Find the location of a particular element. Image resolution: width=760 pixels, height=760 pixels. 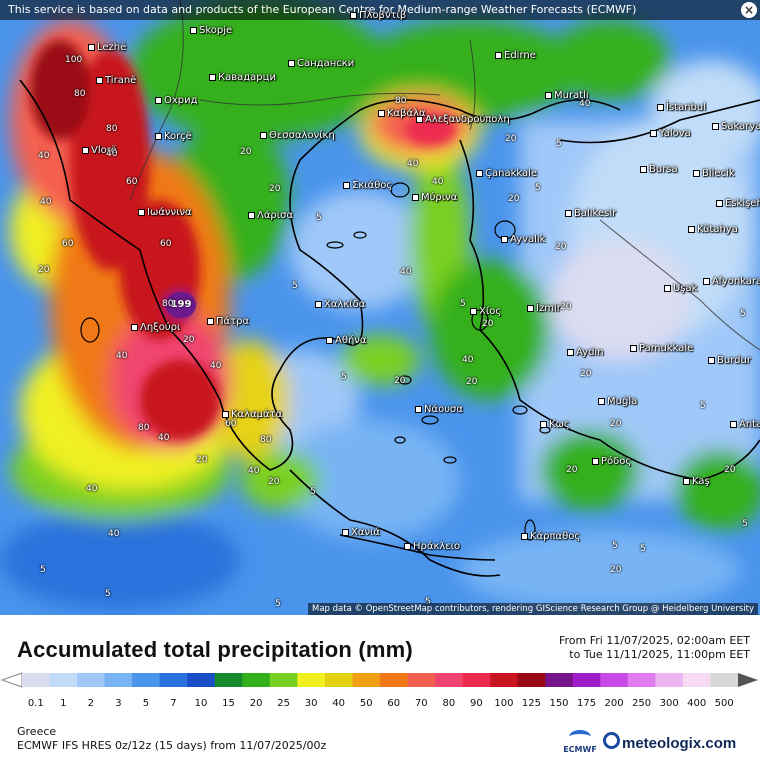

place-label: Охрид is located at coordinates (176, 100).